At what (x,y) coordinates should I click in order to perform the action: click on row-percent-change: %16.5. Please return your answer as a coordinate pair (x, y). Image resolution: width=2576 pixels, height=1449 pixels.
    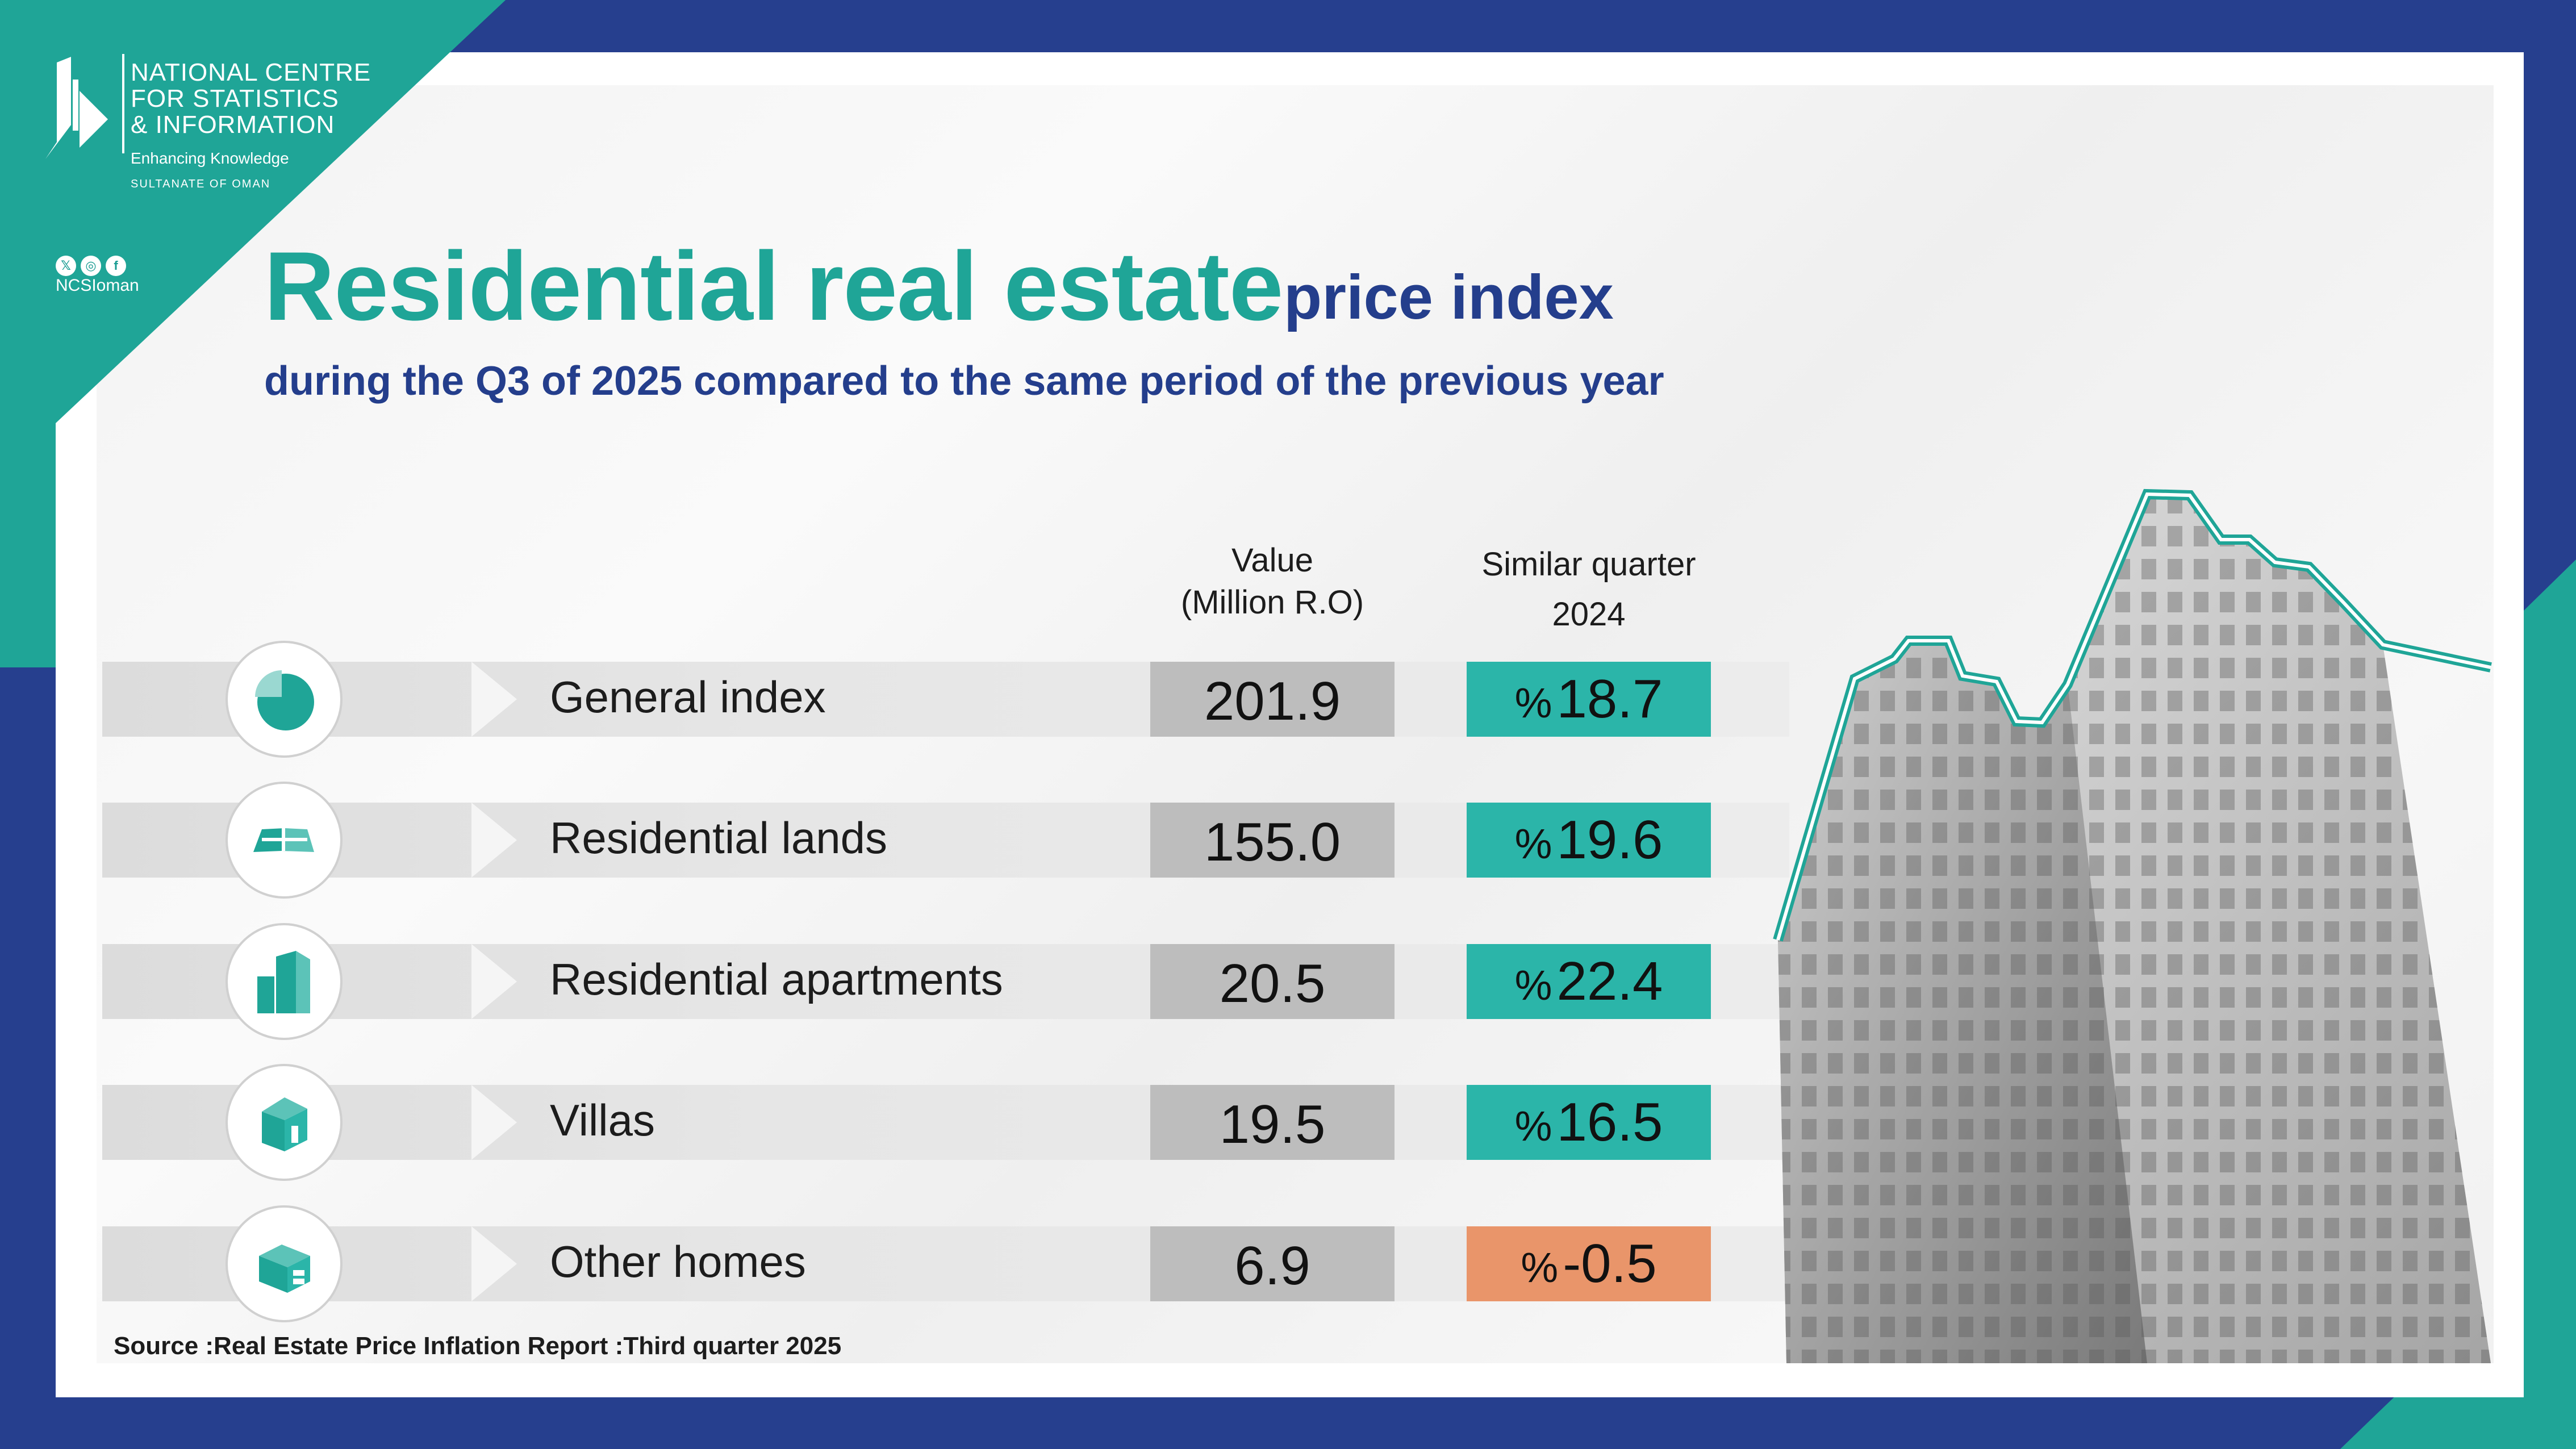
    Looking at the image, I should click on (1589, 1122).